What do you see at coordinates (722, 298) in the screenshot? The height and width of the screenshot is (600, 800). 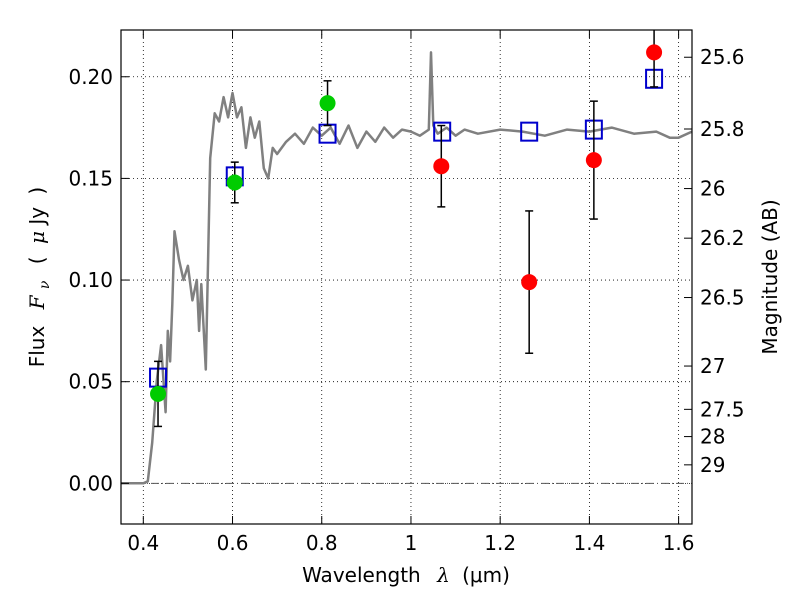 I see `y2-tick-label: 26.5` at bounding box center [722, 298].